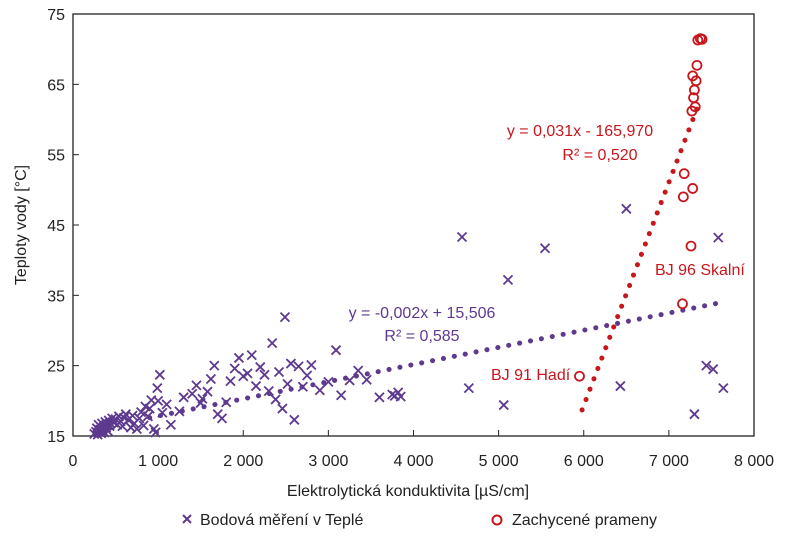  What do you see at coordinates (419, 520) in the screenshot?
I see `legend: Bodová měření v Teplé Zachycené prameny` at bounding box center [419, 520].